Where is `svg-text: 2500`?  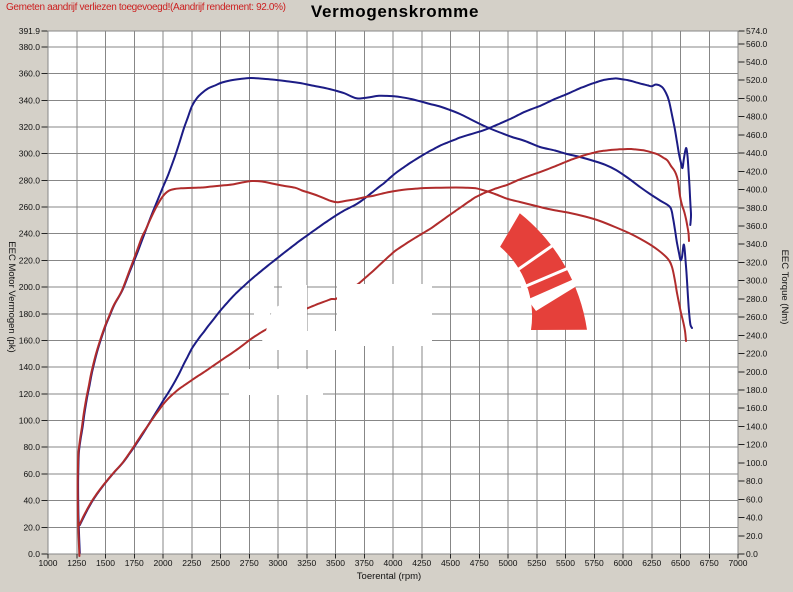
svg-text: 2500 is located at coordinates (220, 563).